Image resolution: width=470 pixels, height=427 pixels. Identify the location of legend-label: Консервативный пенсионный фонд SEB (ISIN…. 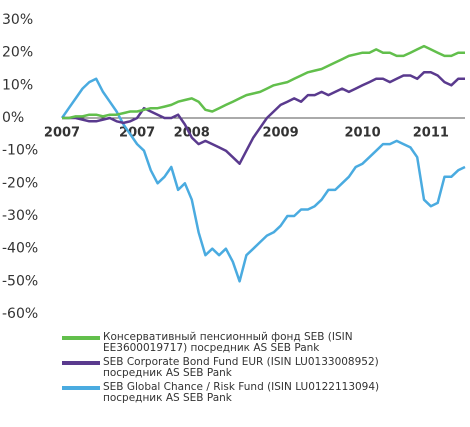
(228, 342).